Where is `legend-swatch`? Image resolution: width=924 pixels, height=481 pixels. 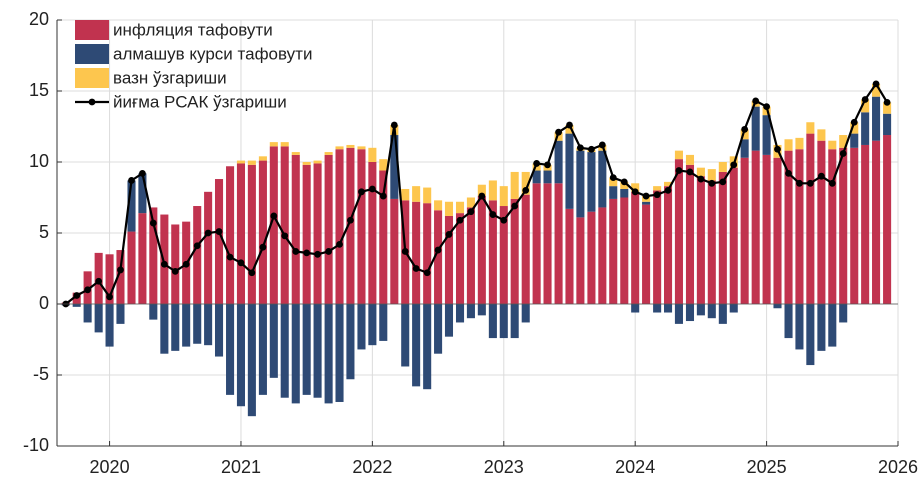 legend-swatch is located at coordinates (92, 102).